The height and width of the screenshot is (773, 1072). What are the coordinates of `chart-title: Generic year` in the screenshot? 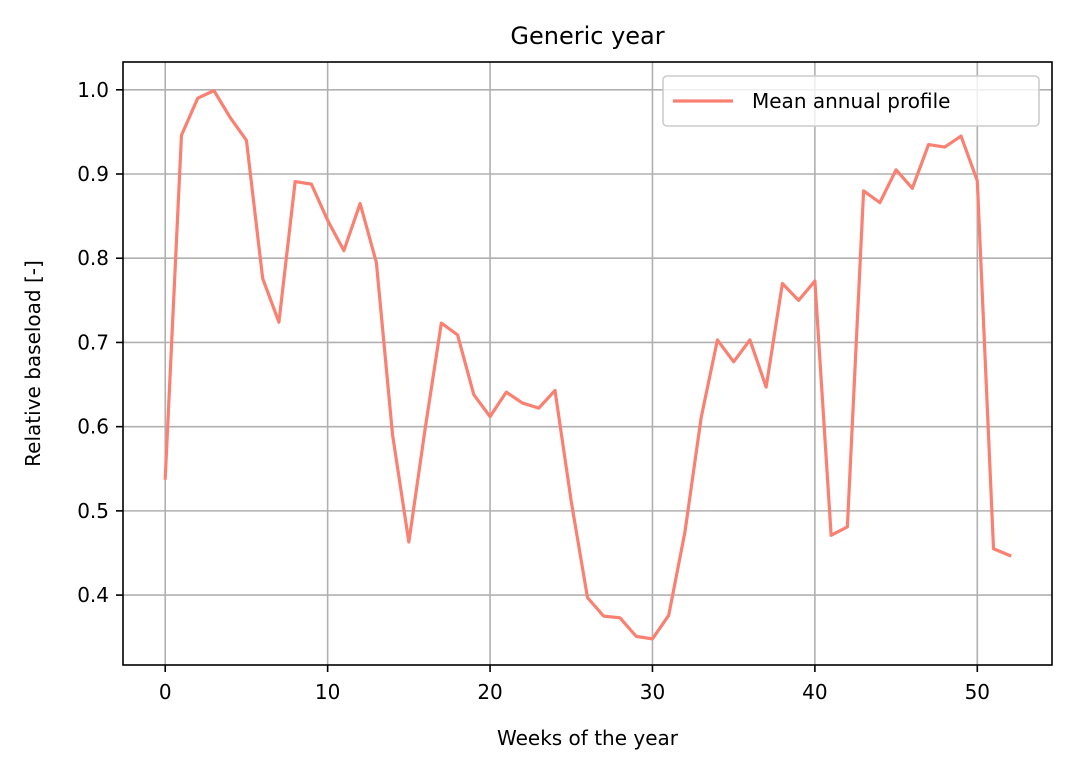 It's located at (587, 36).